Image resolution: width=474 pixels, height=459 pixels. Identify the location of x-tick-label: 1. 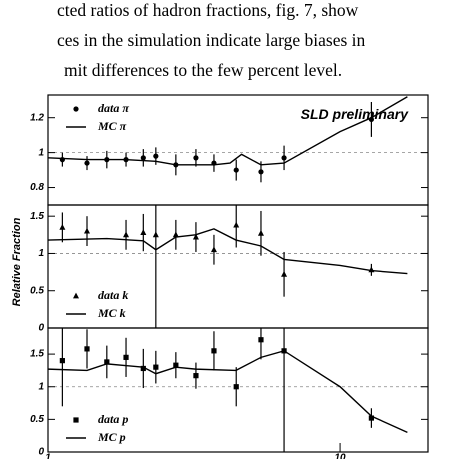
(48, 456).